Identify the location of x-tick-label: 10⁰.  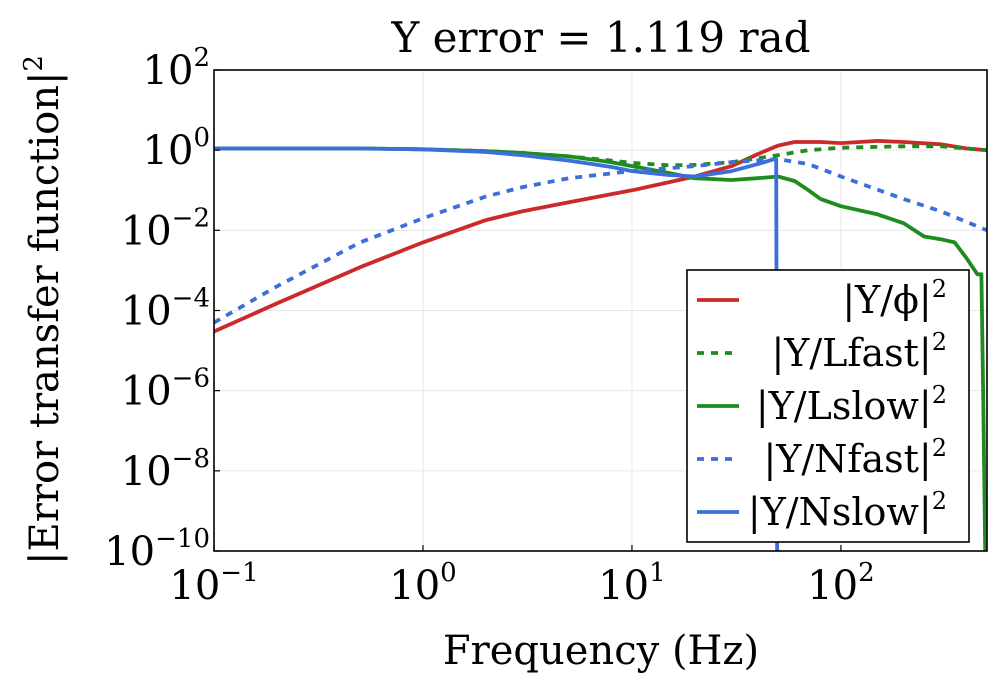
(422, 583).